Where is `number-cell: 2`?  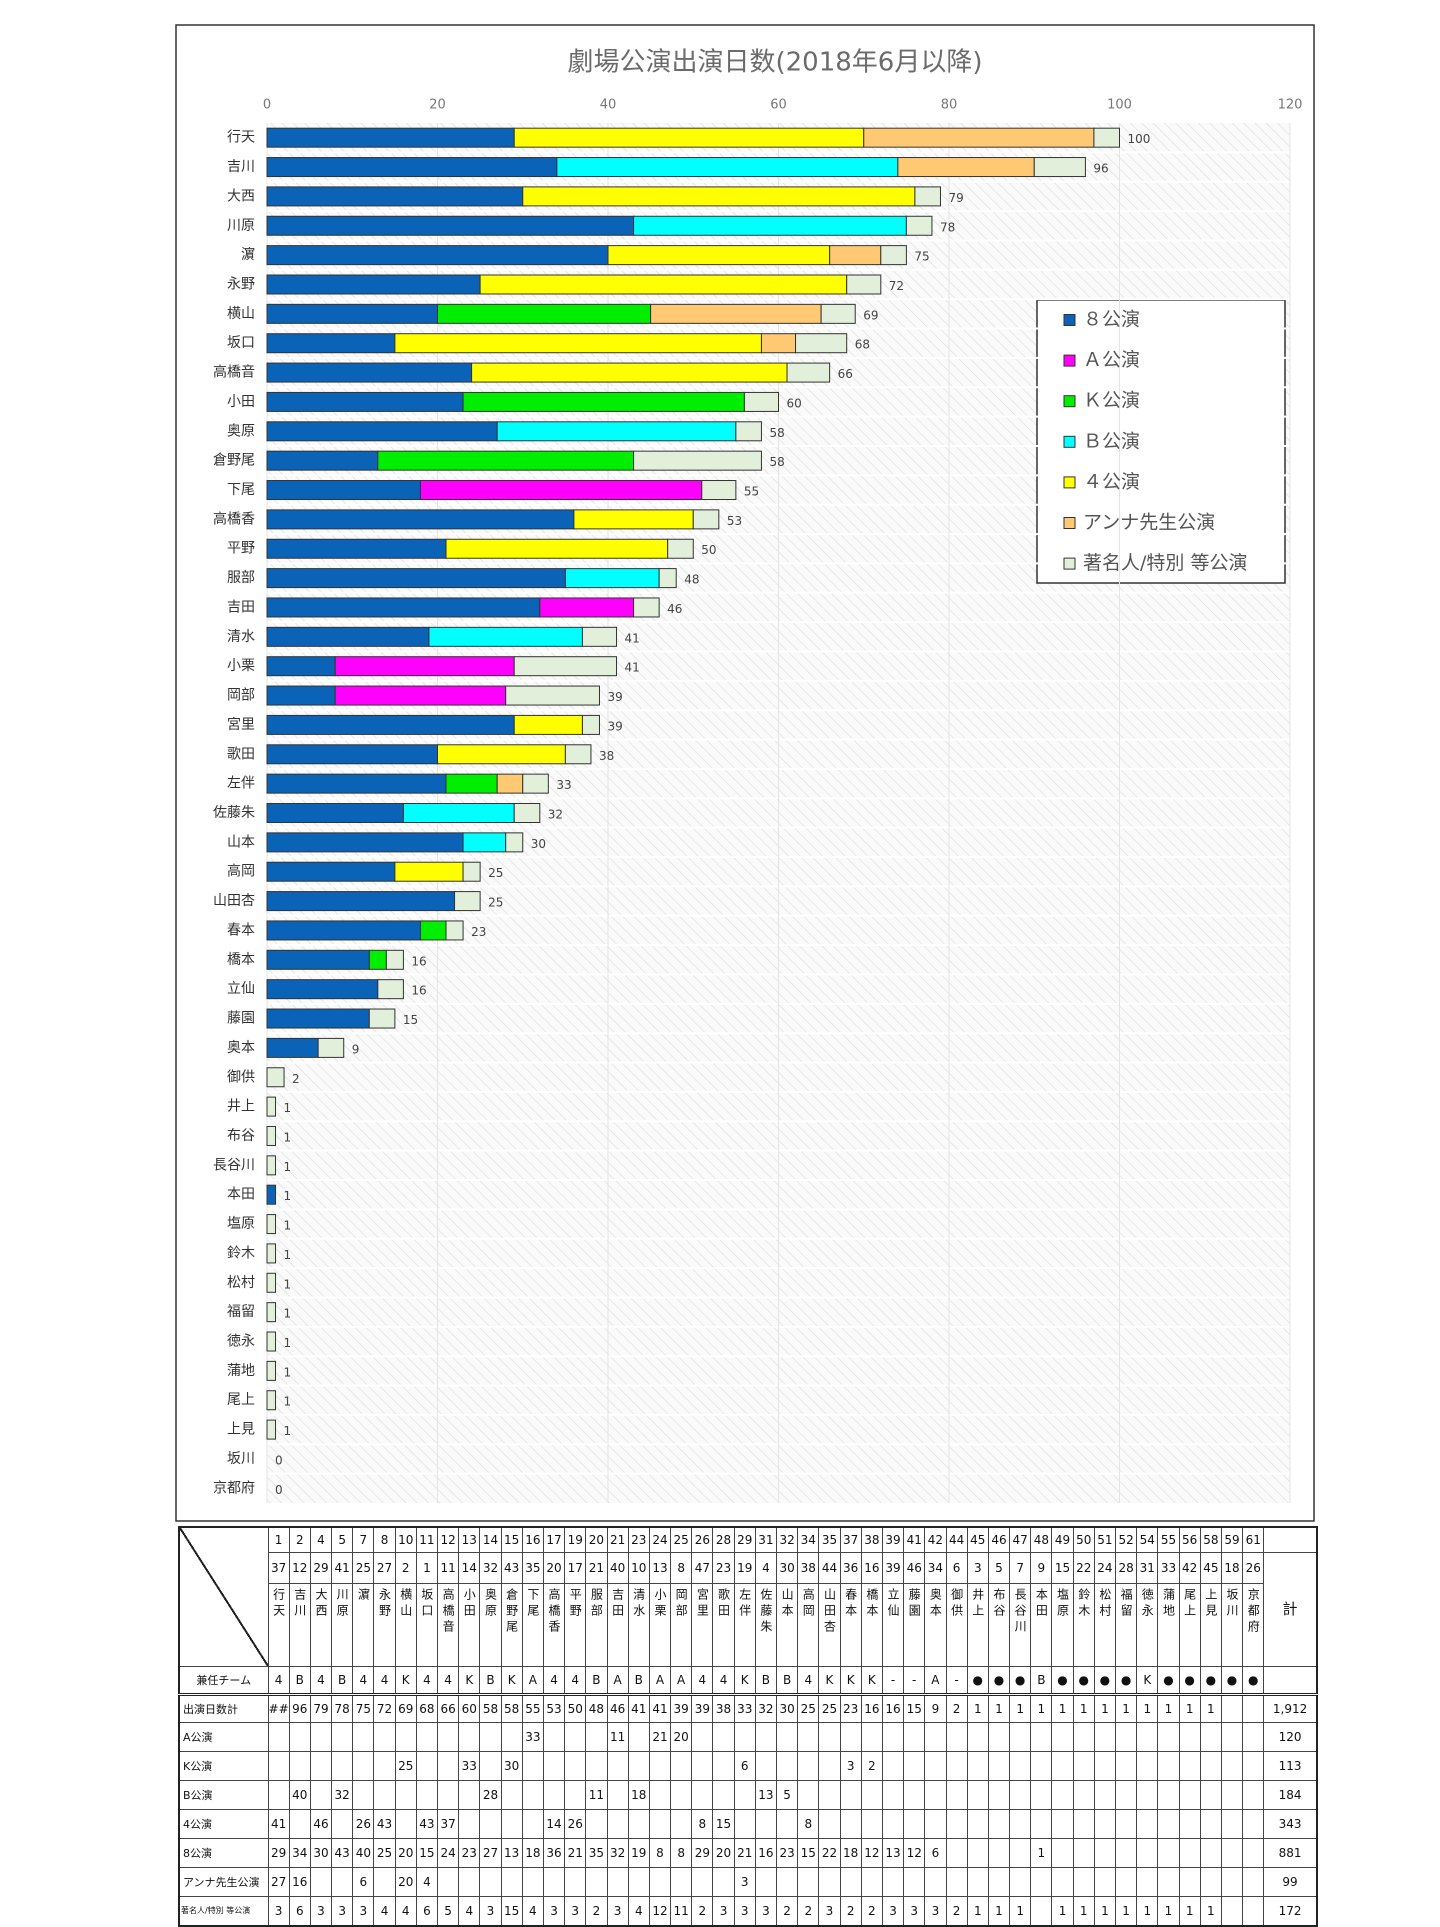
number-cell: 2 is located at coordinates (405, 1568).